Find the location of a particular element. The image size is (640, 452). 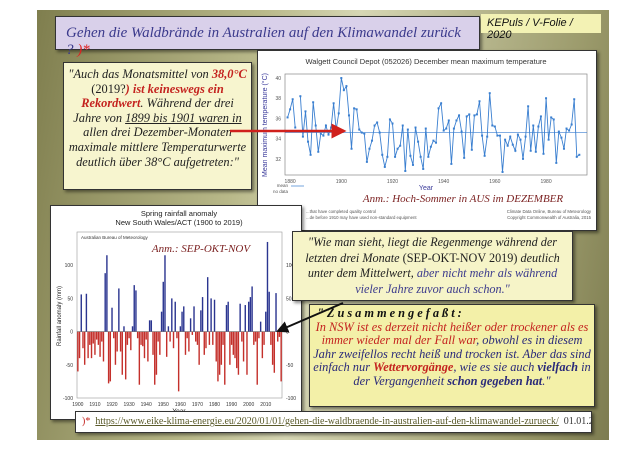

y-tick-label: 0 is located at coordinates (71, 333).